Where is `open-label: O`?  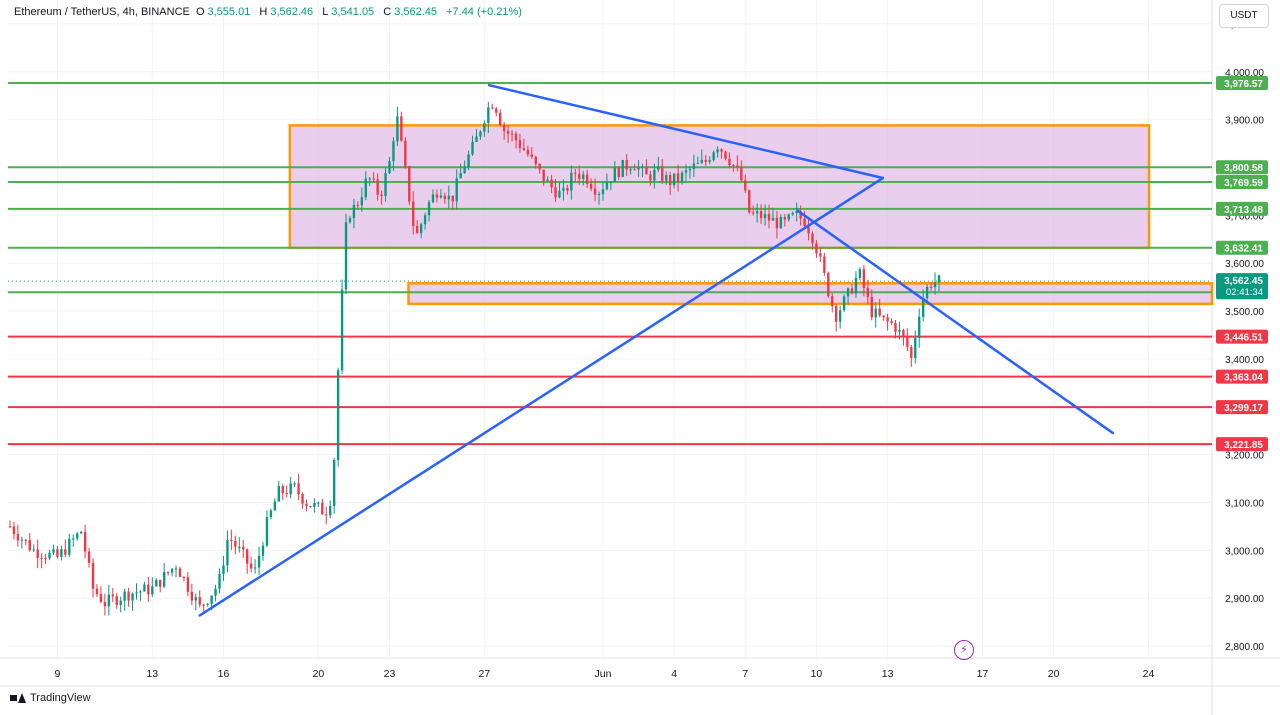 open-label: O is located at coordinates (200, 12).